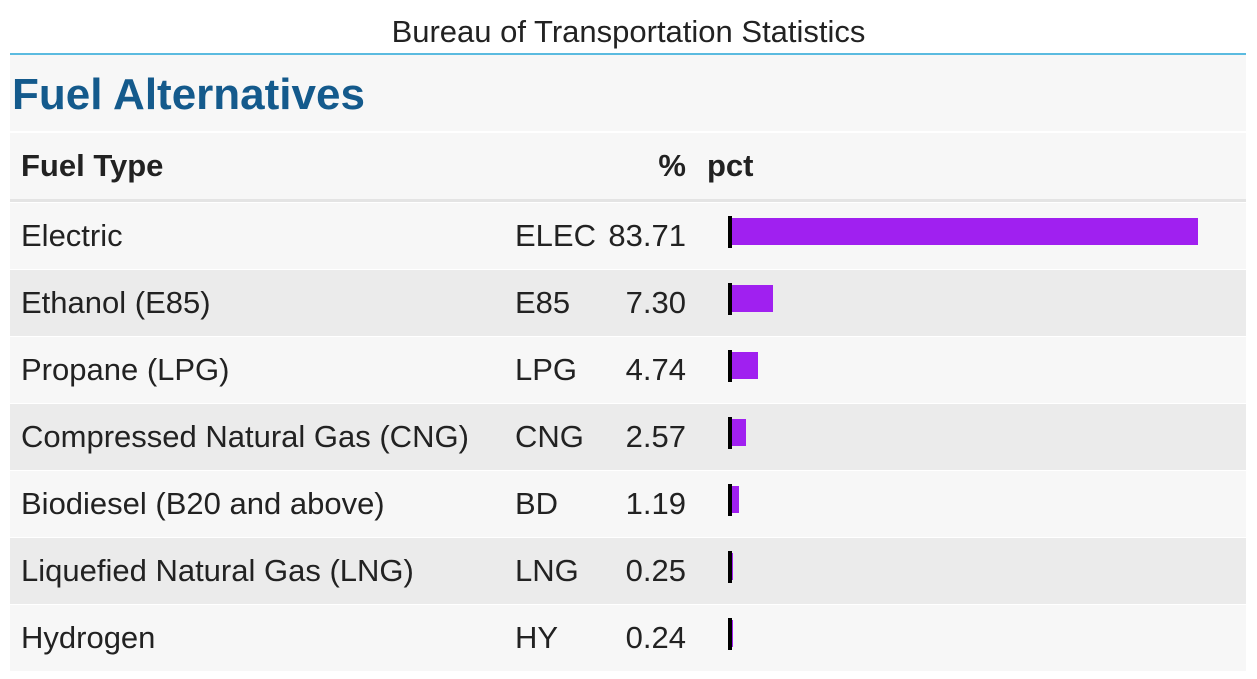 The height and width of the screenshot is (679, 1257). I want to click on title-band, so click(628, 93).